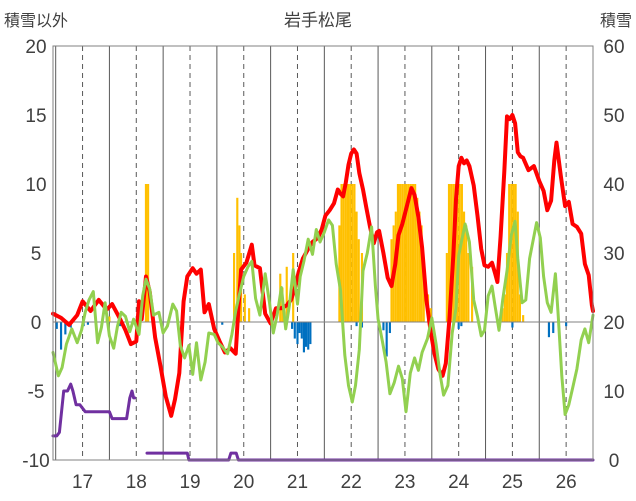 The image size is (636, 501). I want to click on right-tick-label: 50, so click(613, 116).